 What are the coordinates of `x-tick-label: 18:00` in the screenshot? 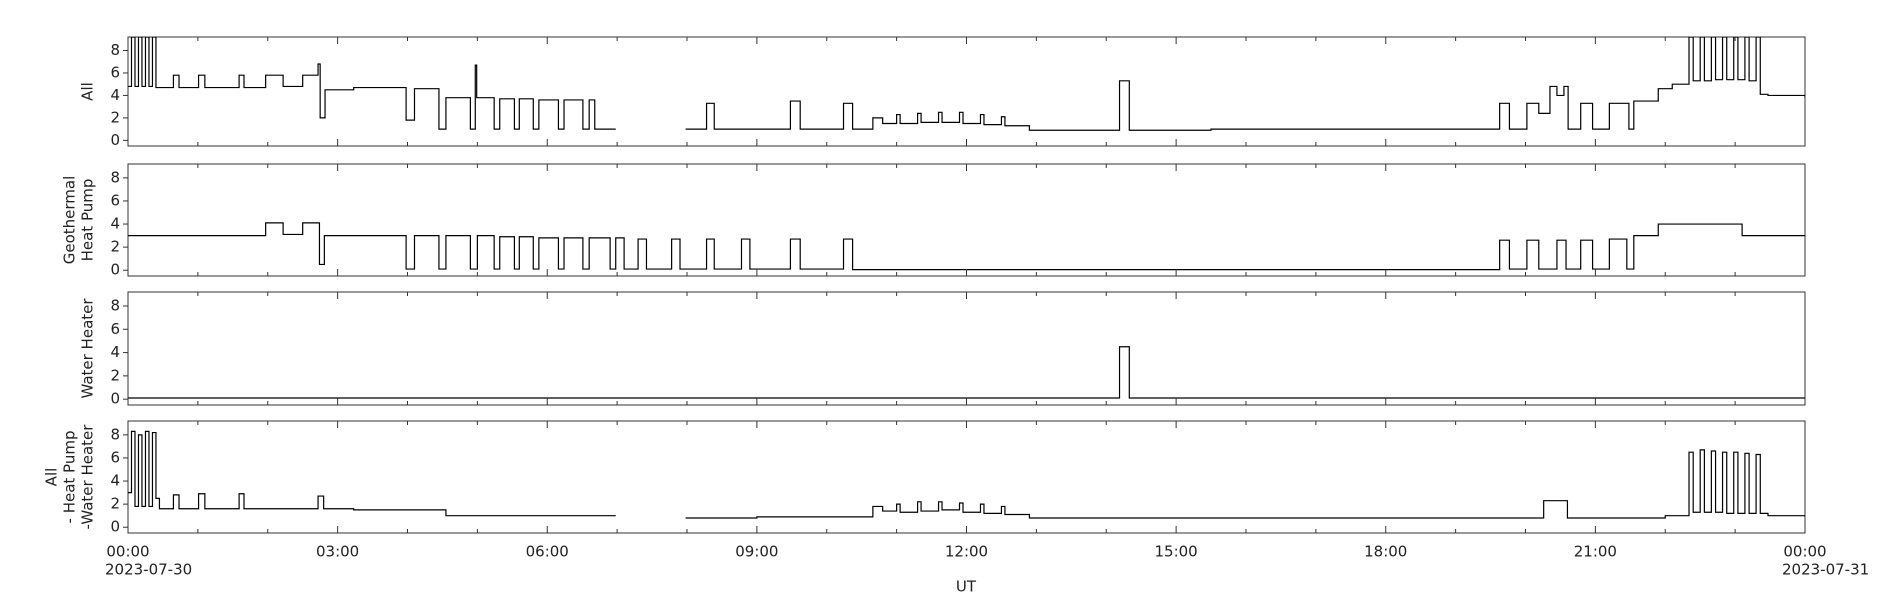 It's located at (1385, 552).